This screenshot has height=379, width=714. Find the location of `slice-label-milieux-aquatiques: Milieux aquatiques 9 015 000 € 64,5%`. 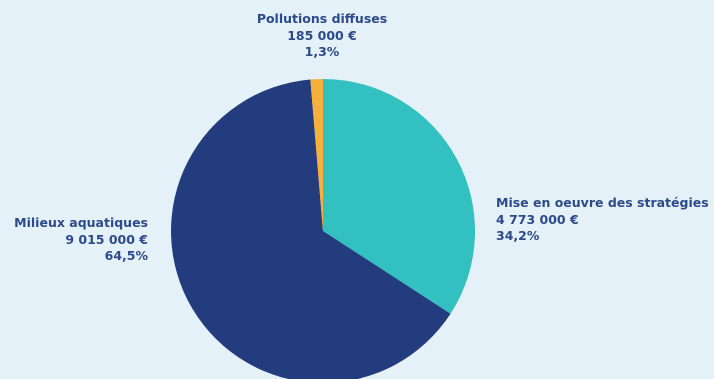

slice-label-milieux-aquatiques: Milieux aquatiques 9 015 000 € 64,5% is located at coordinates (81, 240).